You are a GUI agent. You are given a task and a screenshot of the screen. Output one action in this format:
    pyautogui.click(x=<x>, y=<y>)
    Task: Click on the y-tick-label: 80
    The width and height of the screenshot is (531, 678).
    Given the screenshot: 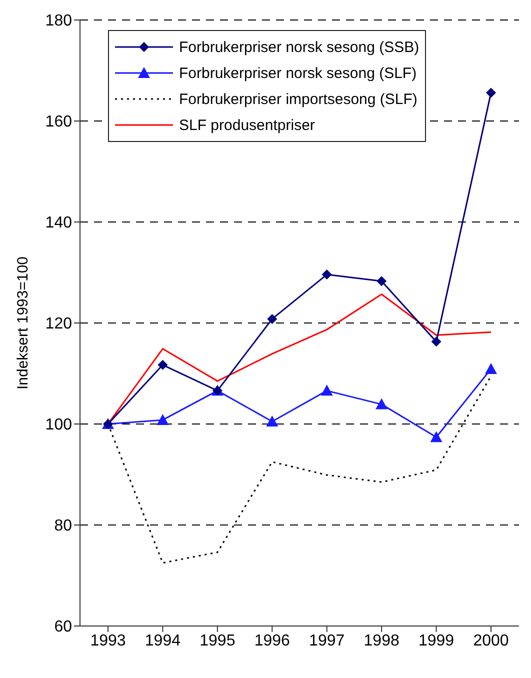 What is the action you would take?
    pyautogui.click(x=63, y=526)
    